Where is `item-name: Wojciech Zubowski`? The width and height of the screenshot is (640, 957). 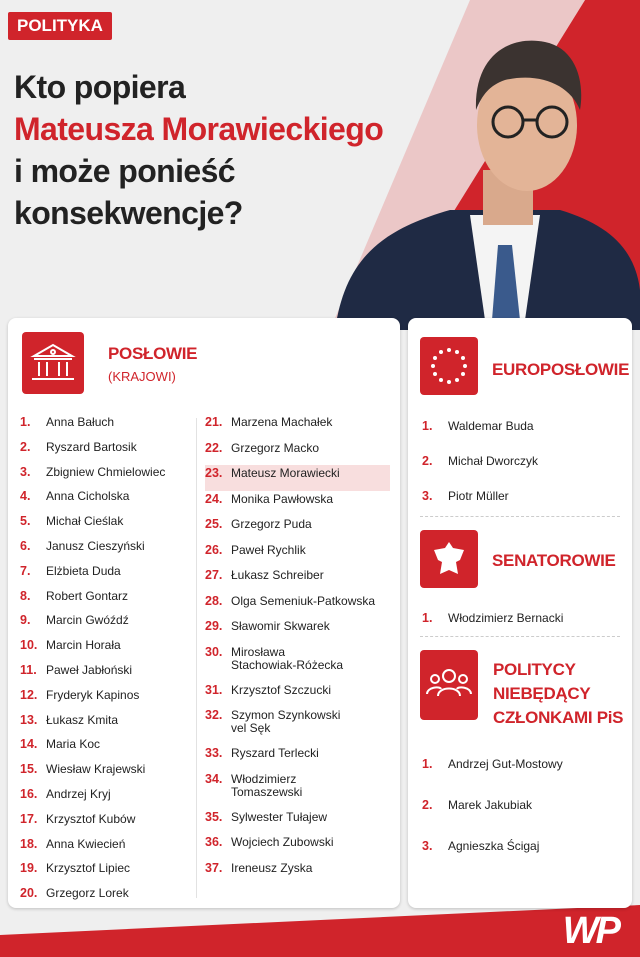
item-name: Wojciech Zubowski is located at coordinates (282, 842).